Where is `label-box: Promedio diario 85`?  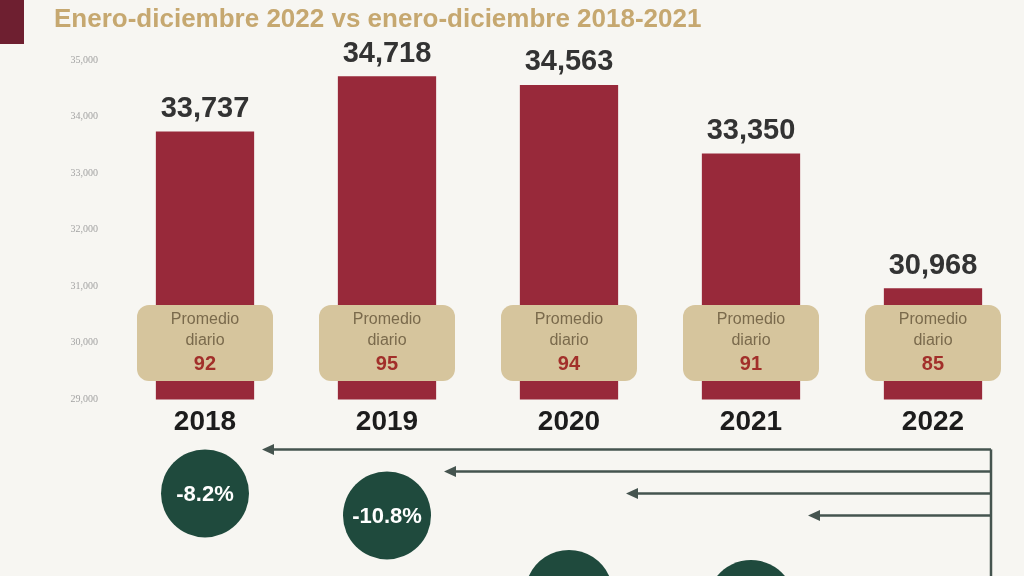
label-box: Promedio diario 85 is located at coordinates (933, 343).